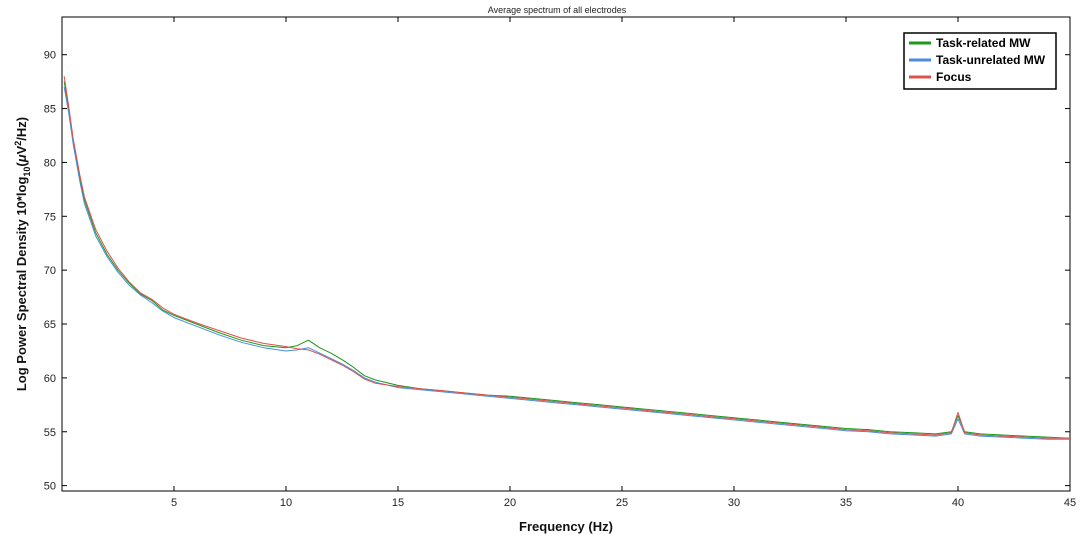  What do you see at coordinates (50, 271) in the screenshot?
I see `y-tick-label: 70` at bounding box center [50, 271].